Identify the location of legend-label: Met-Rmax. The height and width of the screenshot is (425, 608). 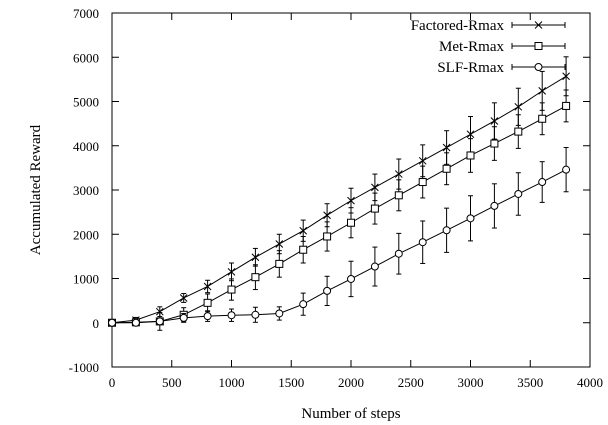
(471, 47).